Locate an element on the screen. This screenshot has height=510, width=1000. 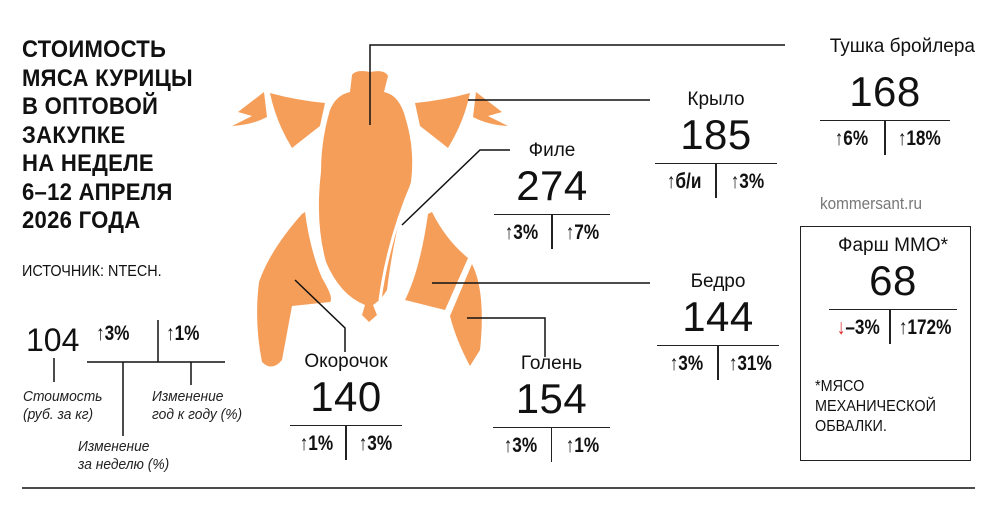
leg-quarter-block: Окорочок 140 ↑1% ↑3% is located at coordinates (346, 405).